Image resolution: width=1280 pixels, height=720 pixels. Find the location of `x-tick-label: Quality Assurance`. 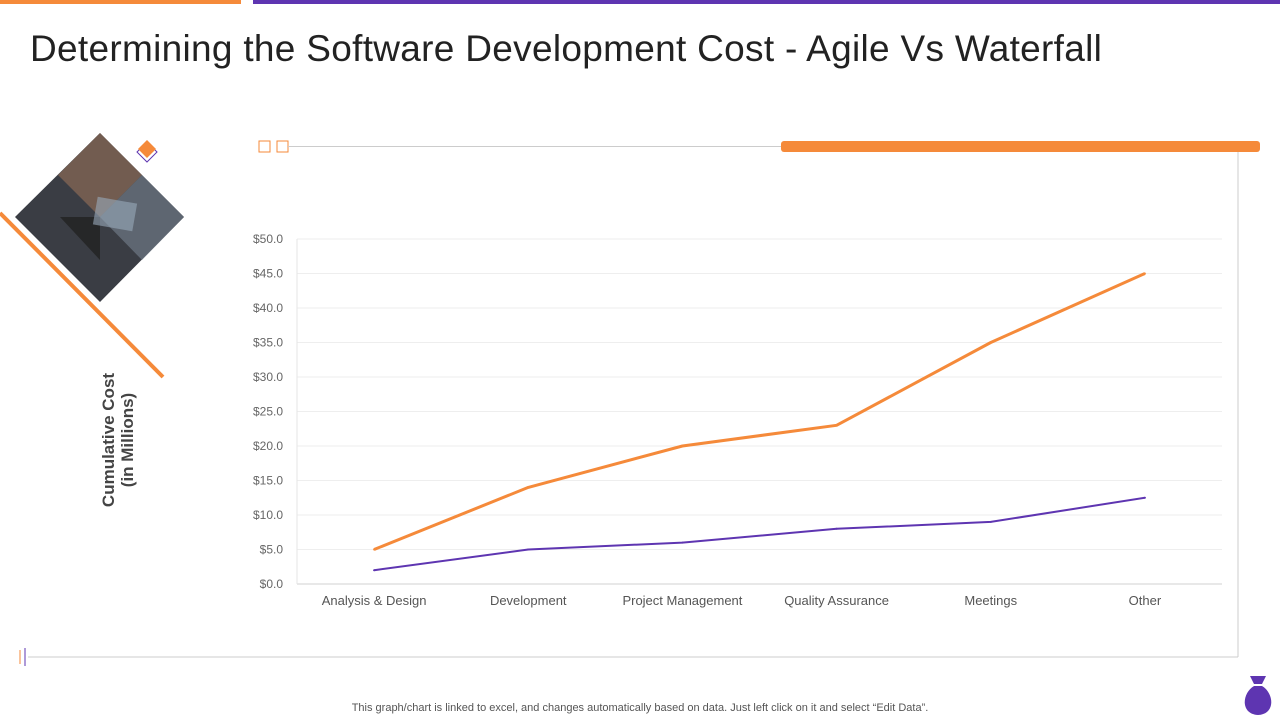

x-tick-label: Quality Assurance is located at coordinates (836, 600).